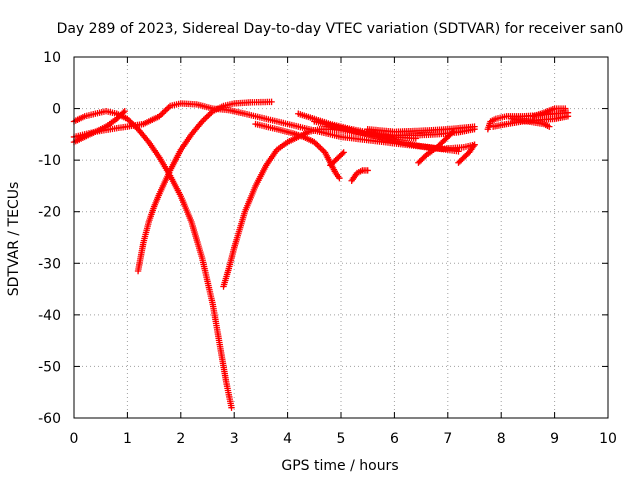 The width and height of the screenshot is (640, 480). What do you see at coordinates (74, 439) in the screenshot?
I see `x-tick-label: 0` at bounding box center [74, 439].